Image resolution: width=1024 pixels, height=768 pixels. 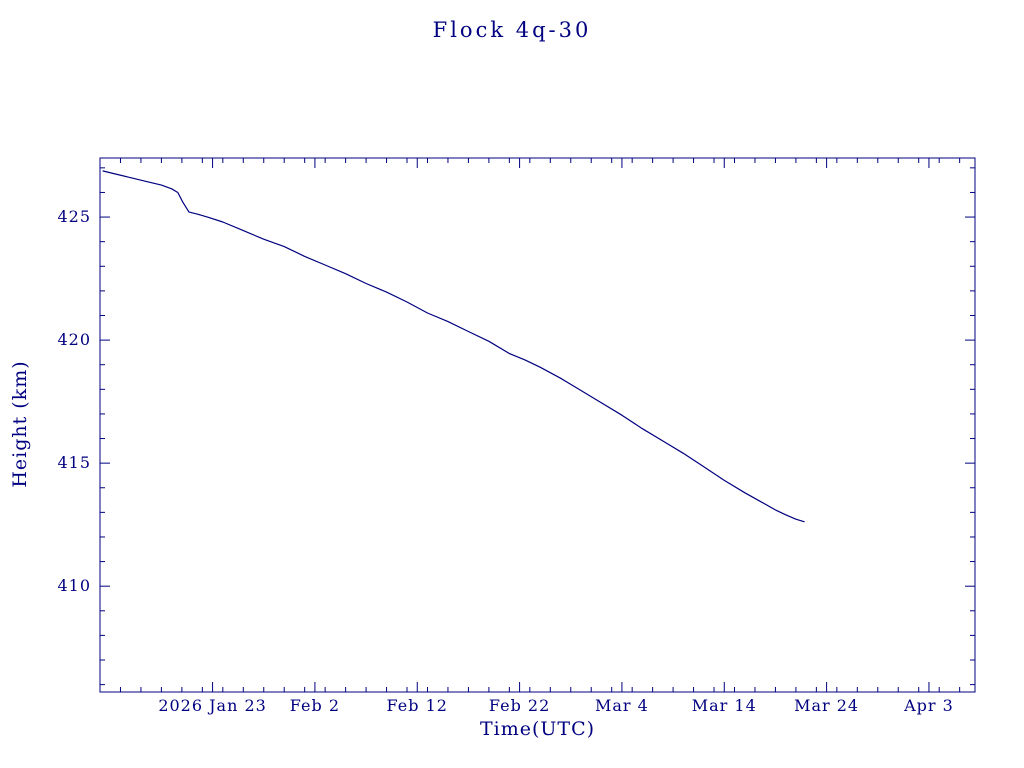 I want to click on chart-title: Flock 4q-30, so click(x=512, y=30).